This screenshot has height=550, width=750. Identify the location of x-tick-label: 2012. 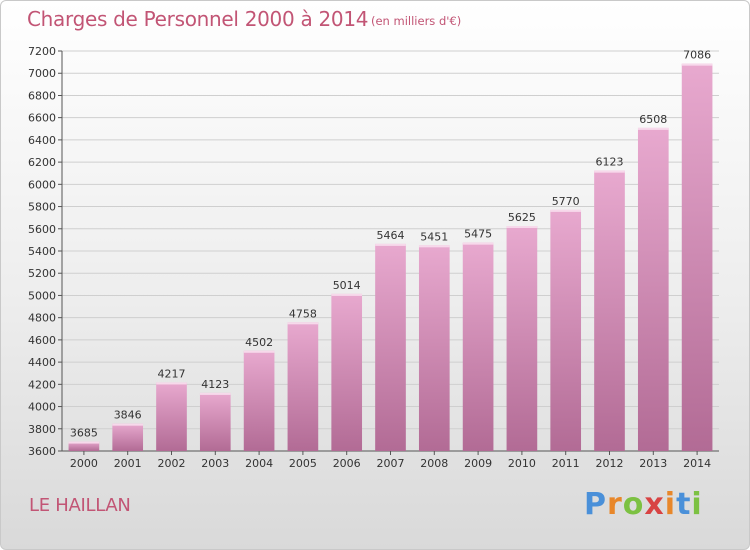
(610, 463).